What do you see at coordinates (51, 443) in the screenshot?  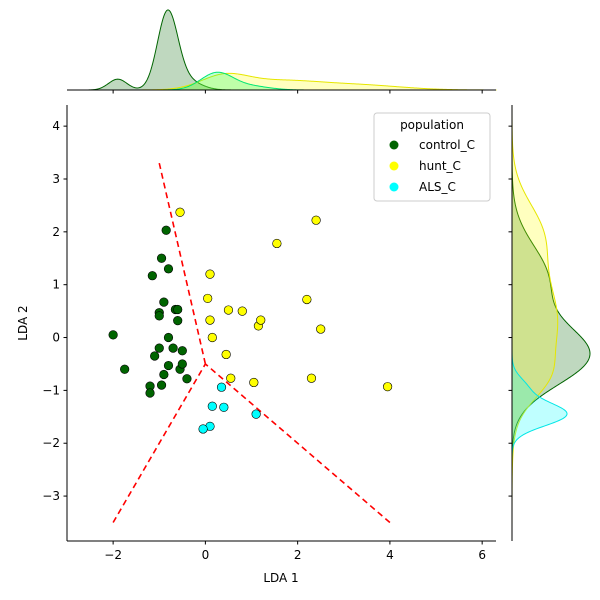 I see `y-tick-label: −2` at bounding box center [51, 443].